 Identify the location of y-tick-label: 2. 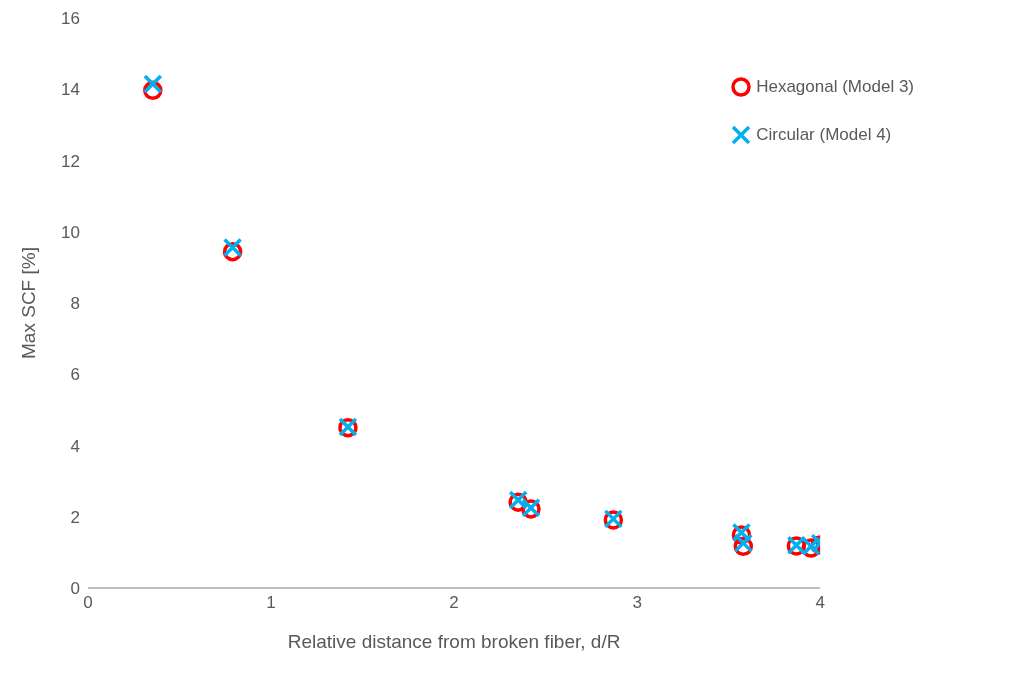
(75, 517).